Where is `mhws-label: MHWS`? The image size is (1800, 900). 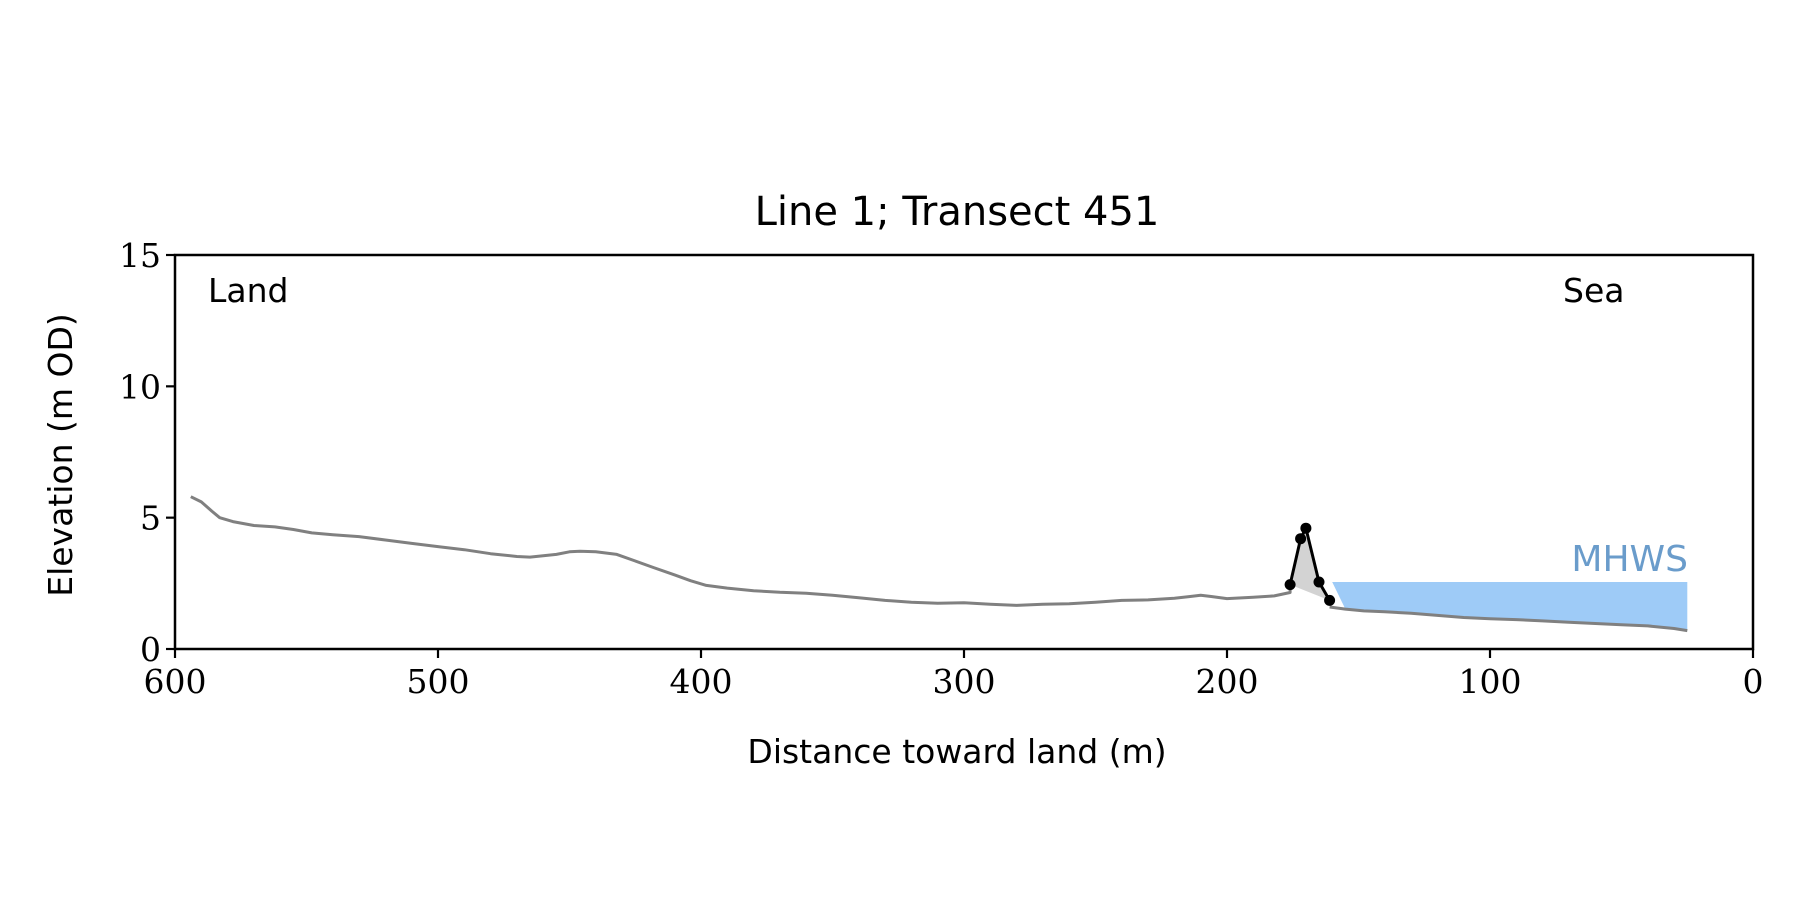 mhws-label: MHWS is located at coordinates (1629, 559).